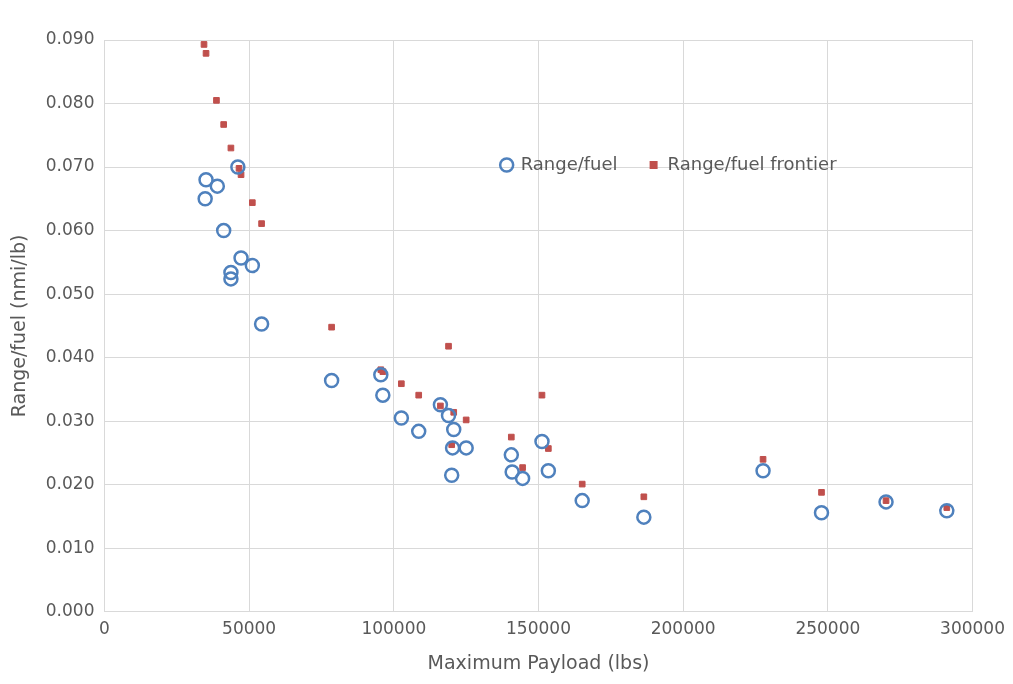  I want to click on y-tick-label: 0.070, so click(70, 165).